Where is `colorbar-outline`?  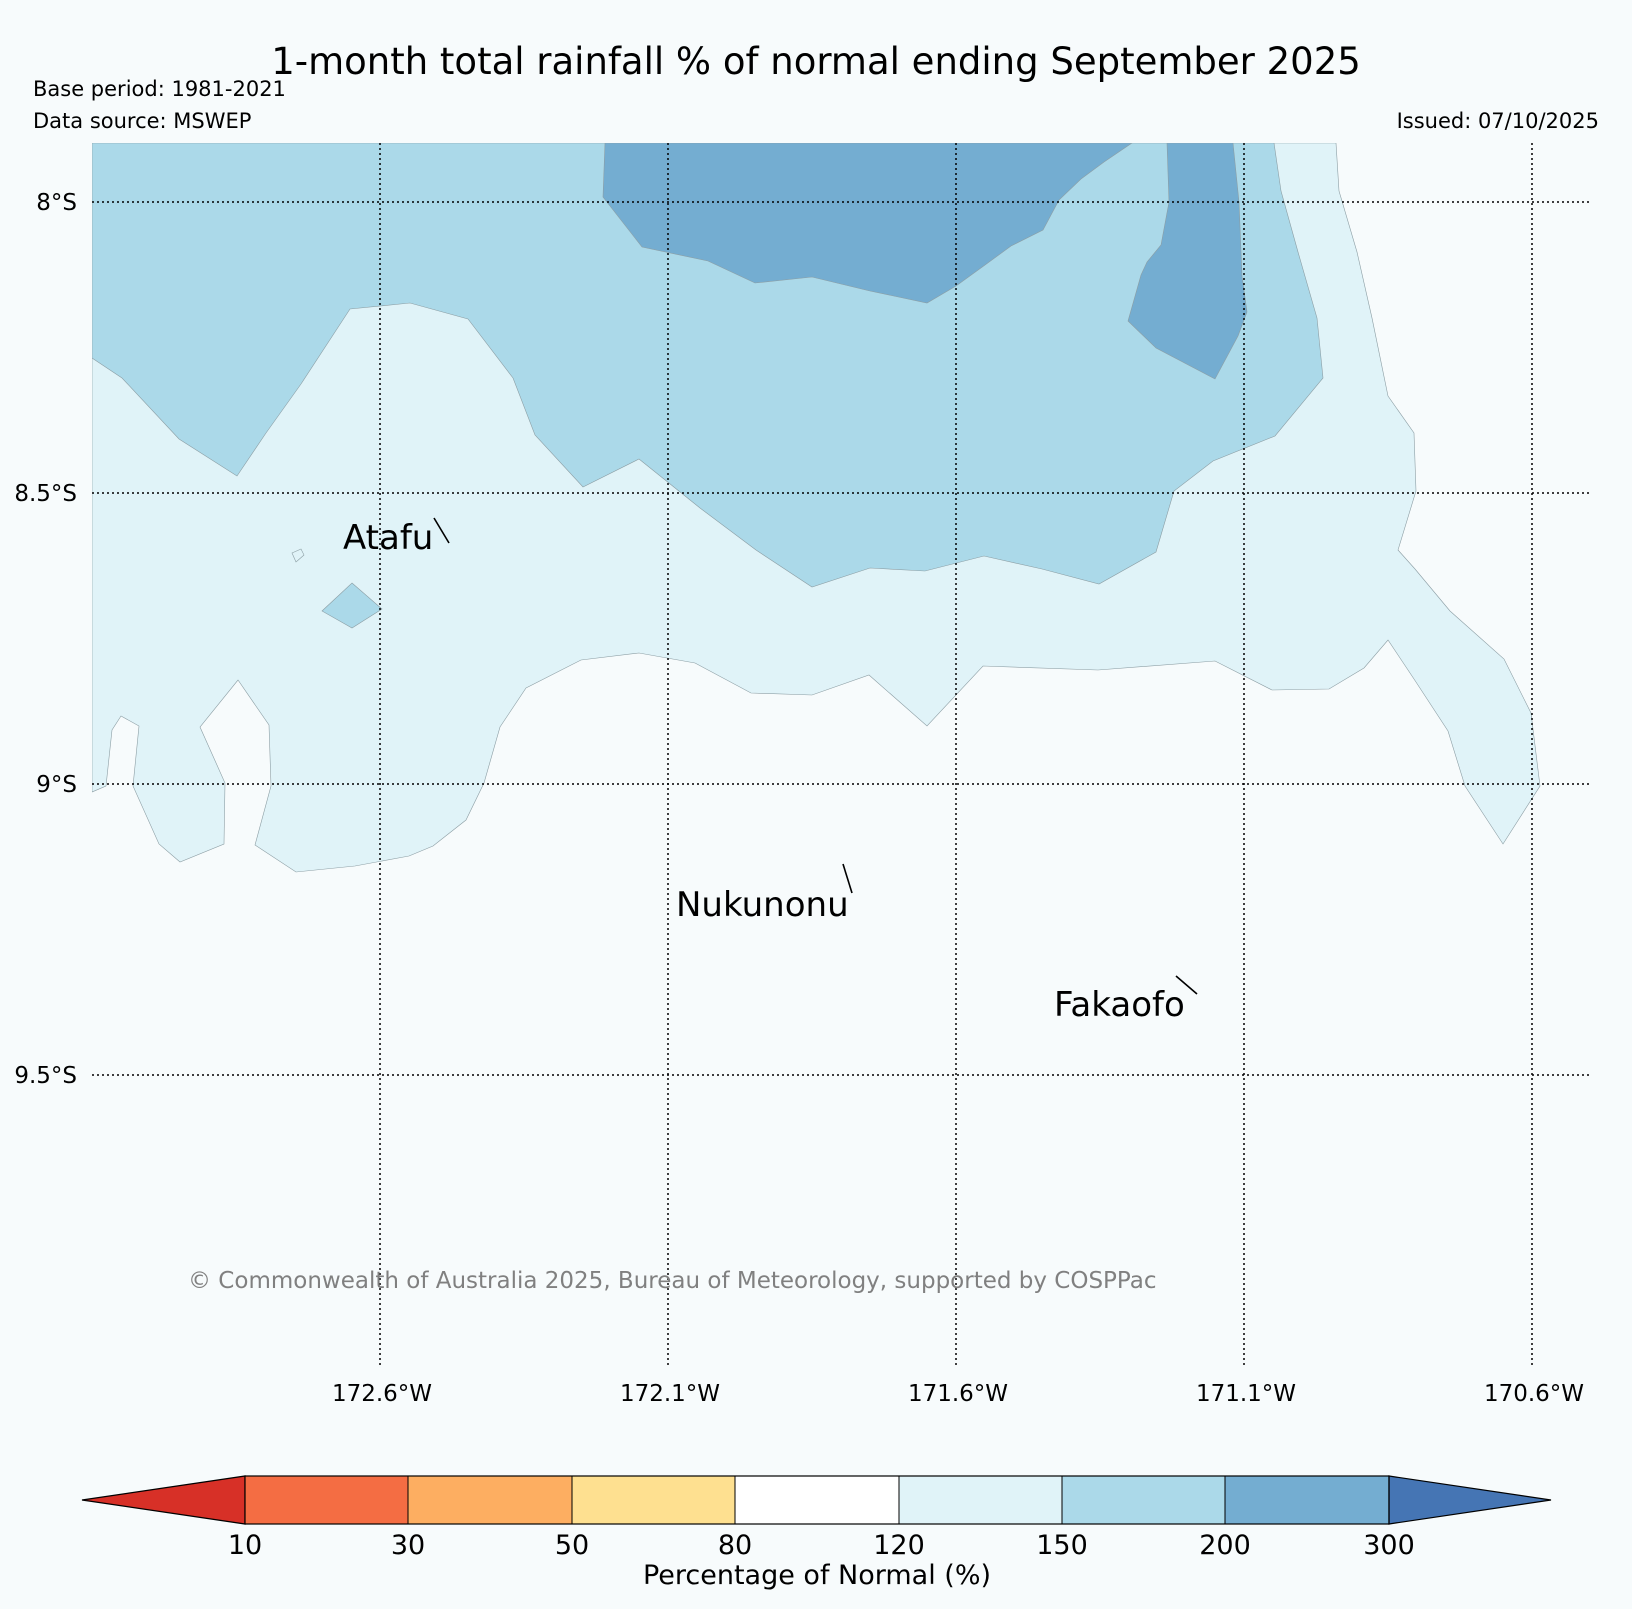 colorbar-outline is located at coordinates (817, 1500).